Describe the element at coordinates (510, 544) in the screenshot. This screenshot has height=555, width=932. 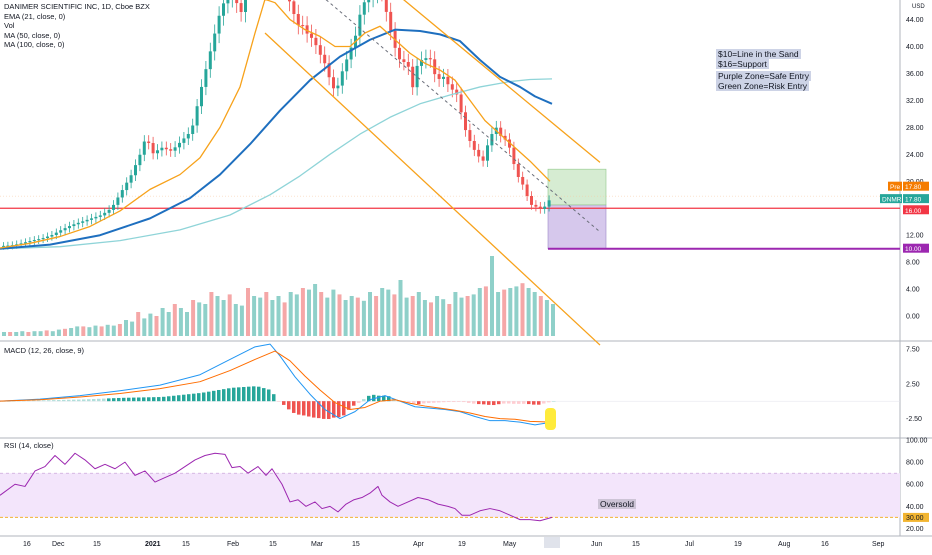
I see `time-tick-label: May` at that location.